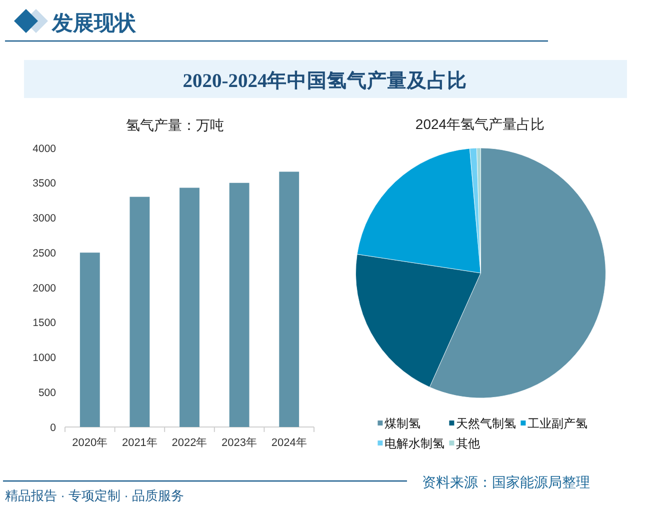 Image resolution: width=656 pixels, height=508 pixels. I want to click on y-axis-title: 氢气产量：万吨, so click(175, 125).